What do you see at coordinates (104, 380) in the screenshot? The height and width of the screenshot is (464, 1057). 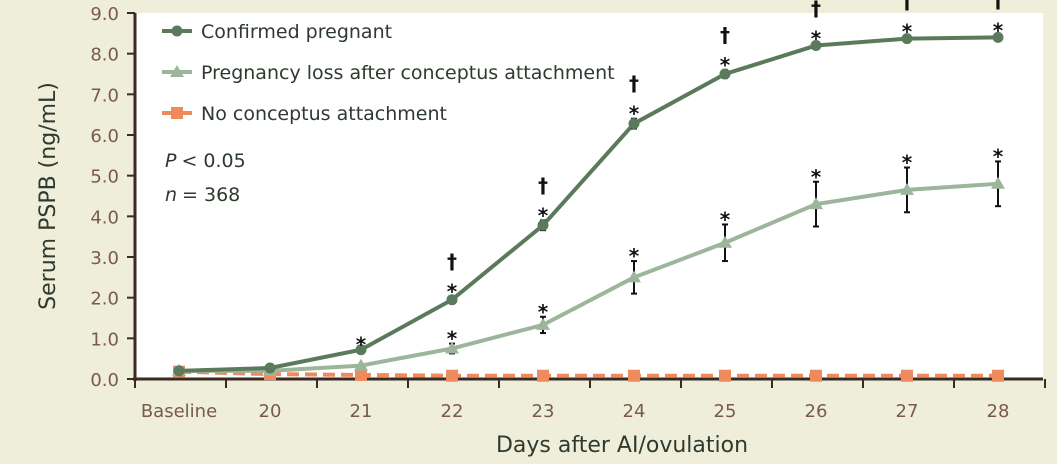 I see `y-tick-label: 0.0` at bounding box center [104, 380].